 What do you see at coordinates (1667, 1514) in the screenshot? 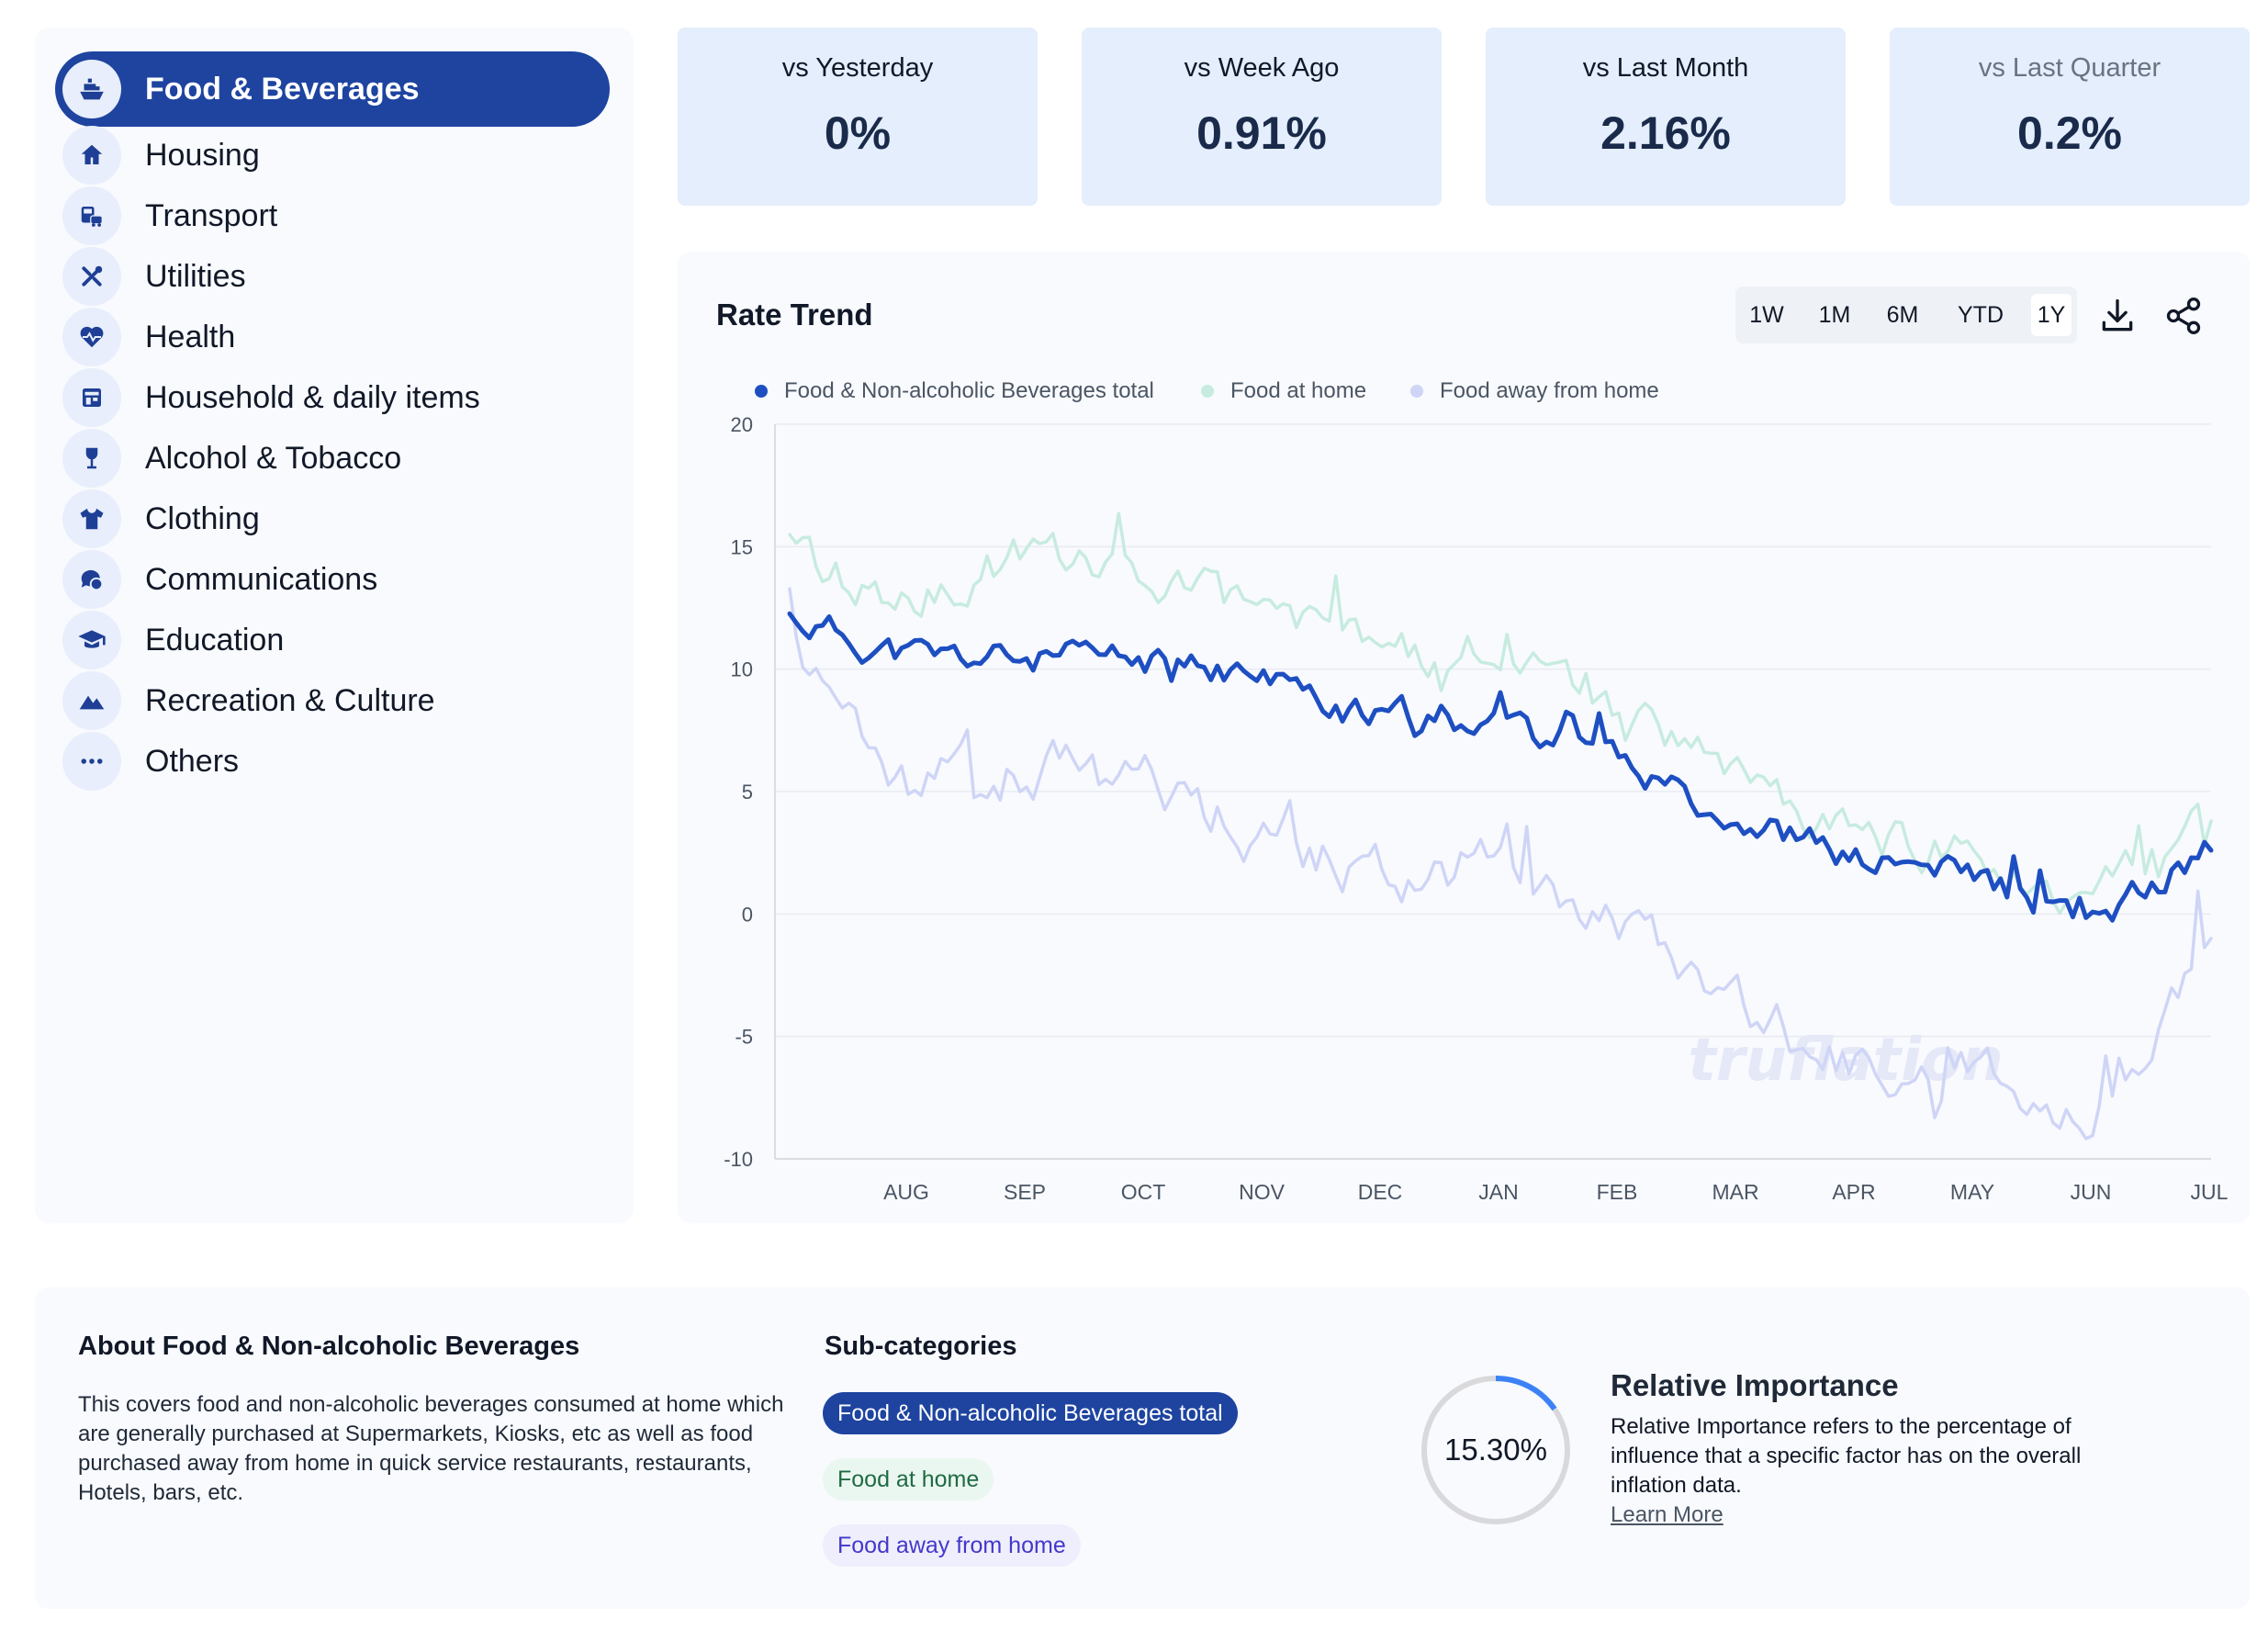
I see `learn-more-link: Learn More` at bounding box center [1667, 1514].